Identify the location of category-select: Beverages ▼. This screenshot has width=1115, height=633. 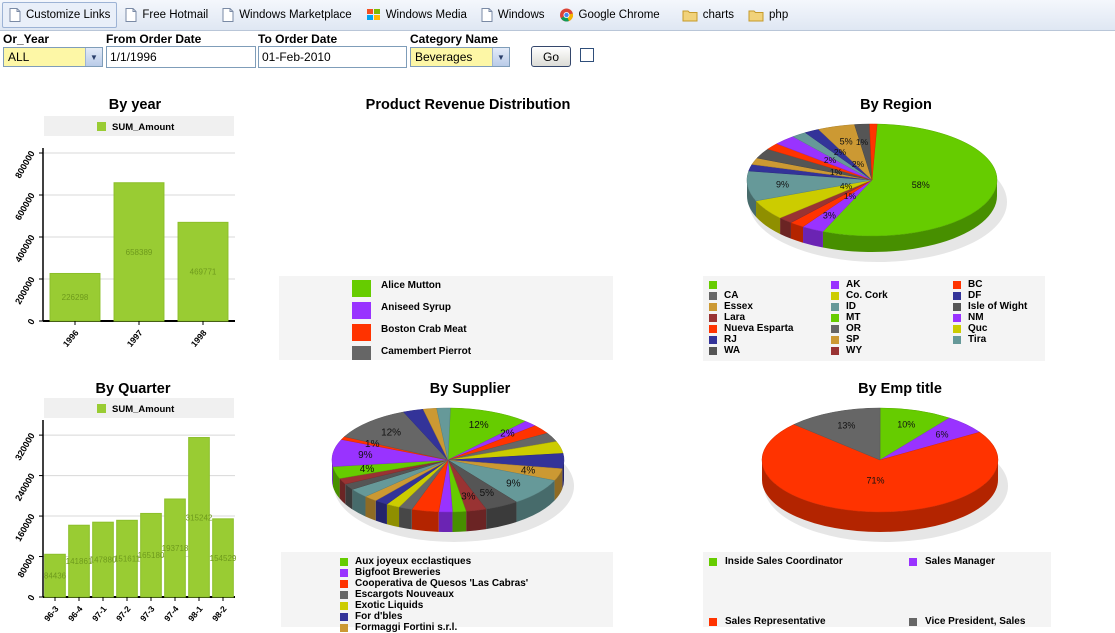
(460, 57).